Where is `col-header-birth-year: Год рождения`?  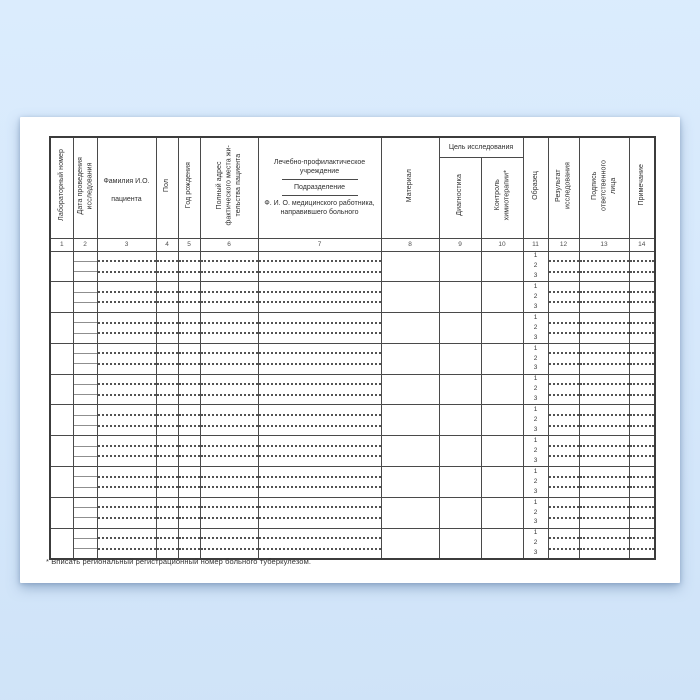
col-header-birth-year: Год рождения is located at coordinates (189, 187).